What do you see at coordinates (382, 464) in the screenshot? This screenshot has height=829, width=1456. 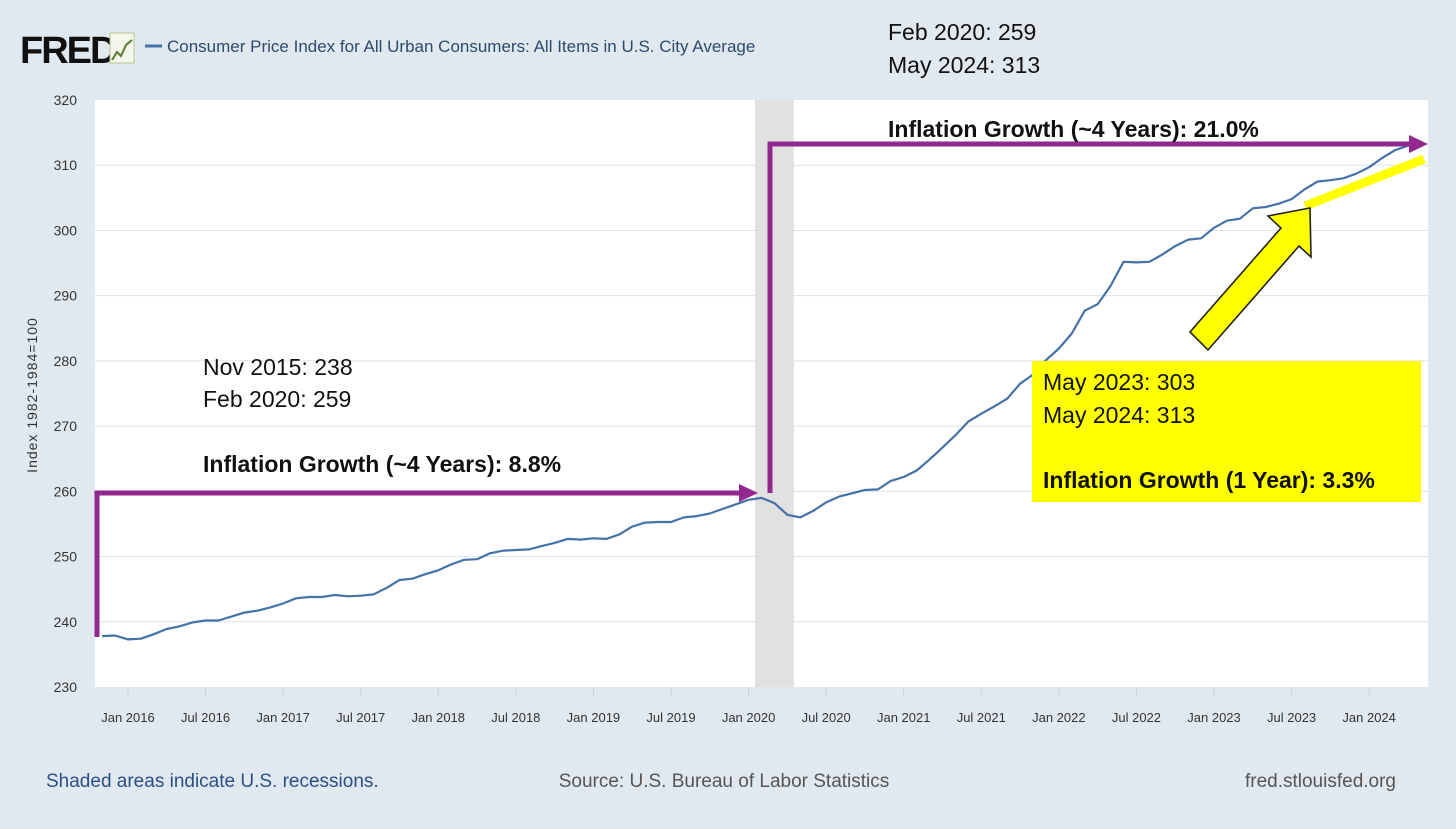 I see `annotation-growth: Inflation Growth (~4 Years): 8.8%` at bounding box center [382, 464].